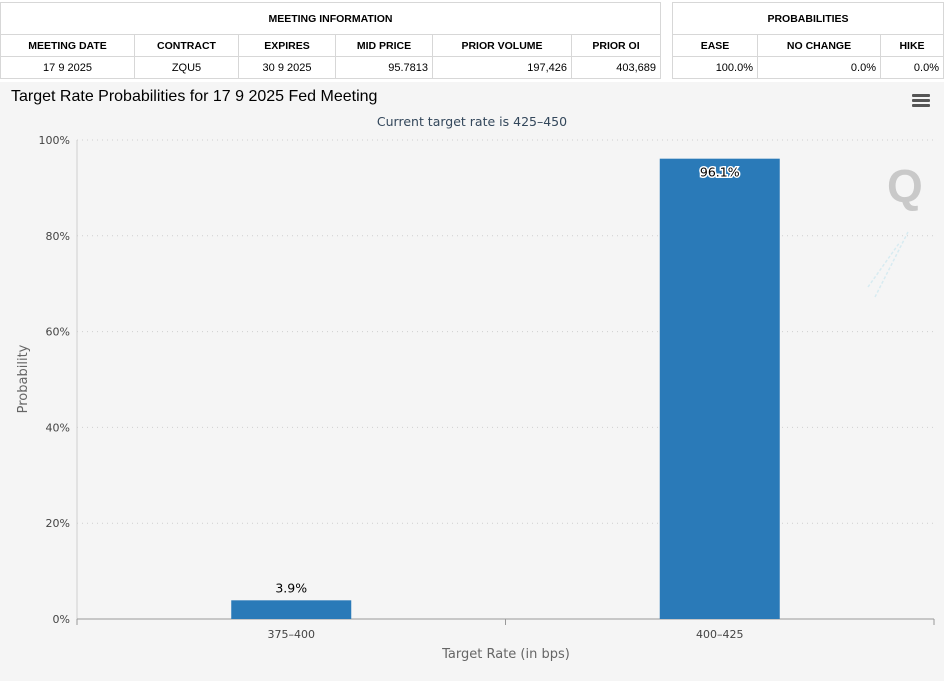 This screenshot has width=944, height=681. What do you see at coordinates (54, 140) in the screenshot?
I see `y-tick-label: 100%` at bounding box center [54, 140].